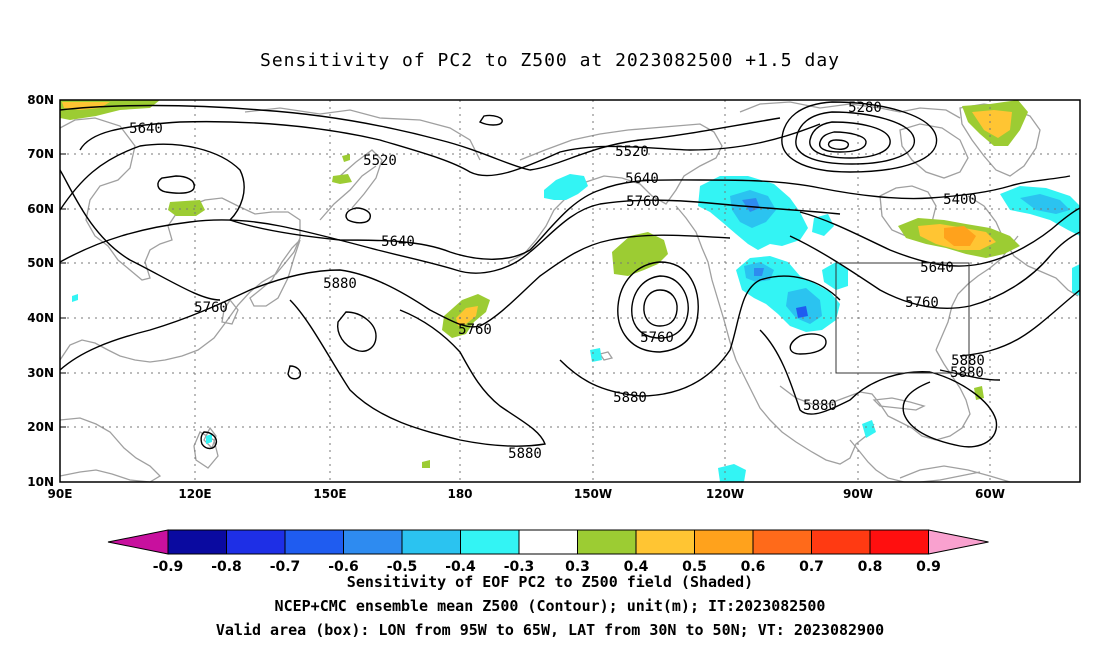 The height and width of the screenshot is (650, 1100). Describe the element at coordinates (138, 542) in the screenshot. I see `colorbar-low-arrow` at that location.